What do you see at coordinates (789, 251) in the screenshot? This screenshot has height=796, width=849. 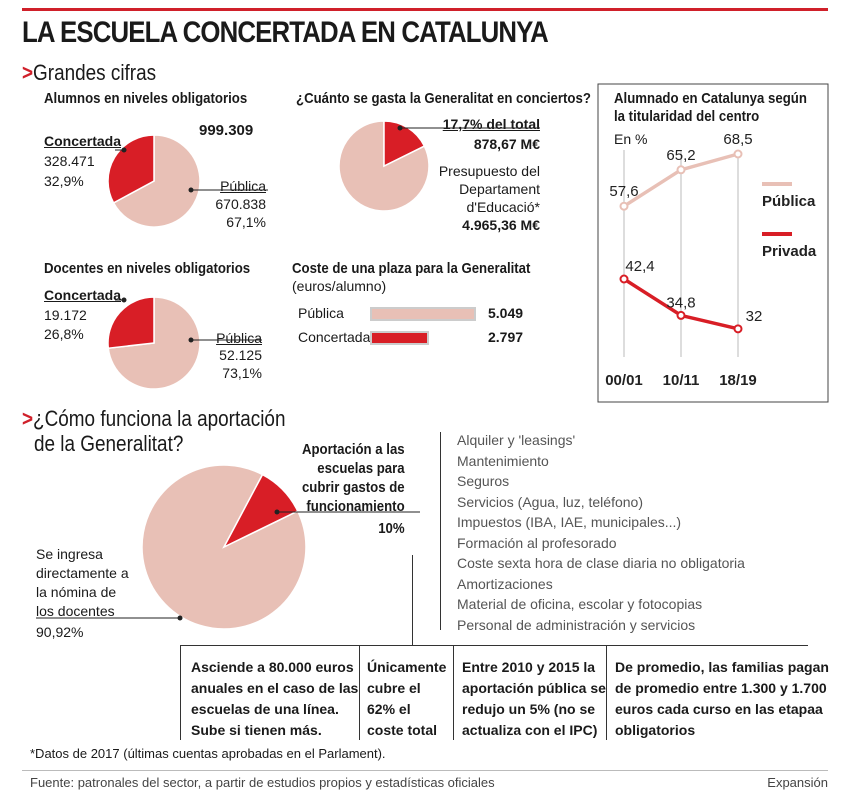 I see `legend-label-privada: Privada` at bounding box center [789, 251].